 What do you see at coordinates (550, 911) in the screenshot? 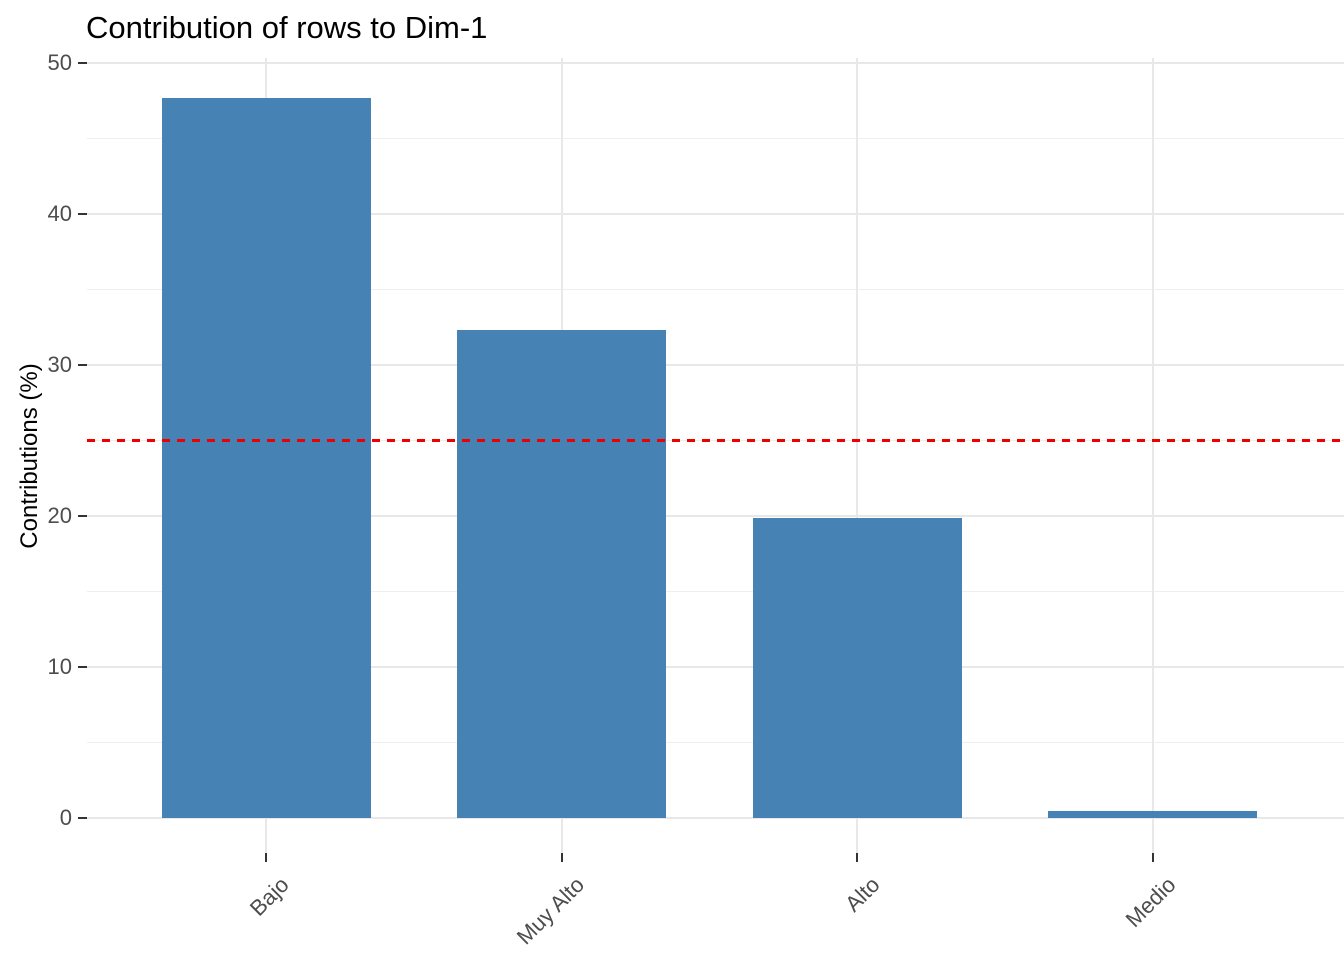
I see `x-tick-label: Muy Alto` at bounding box center [550, 911].